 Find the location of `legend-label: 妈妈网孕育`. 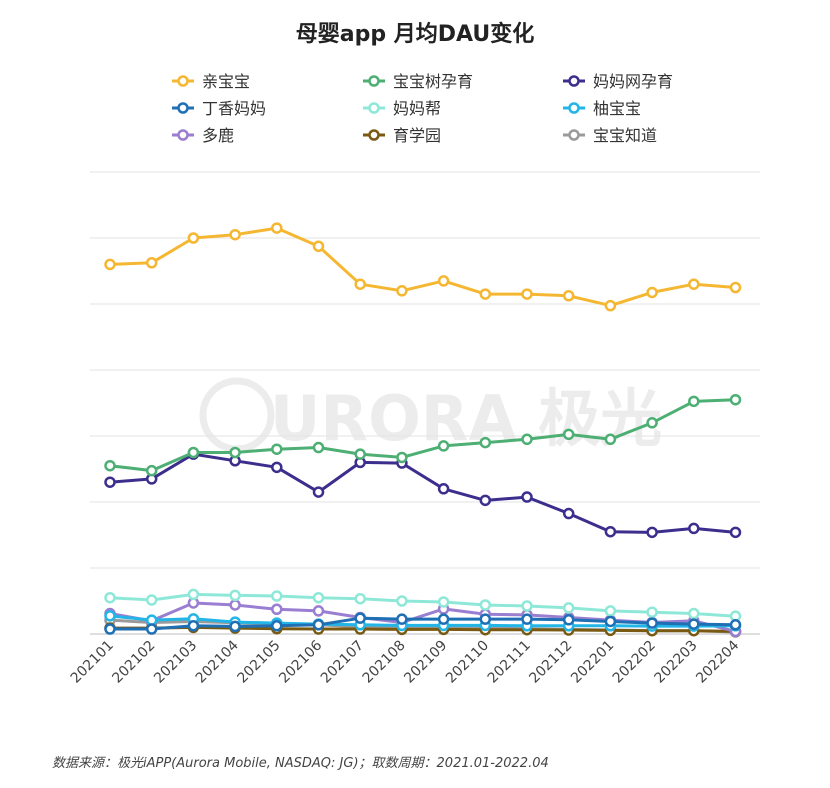

legend-label: 妈妈网孕育 is located at coordinates (633, 81).